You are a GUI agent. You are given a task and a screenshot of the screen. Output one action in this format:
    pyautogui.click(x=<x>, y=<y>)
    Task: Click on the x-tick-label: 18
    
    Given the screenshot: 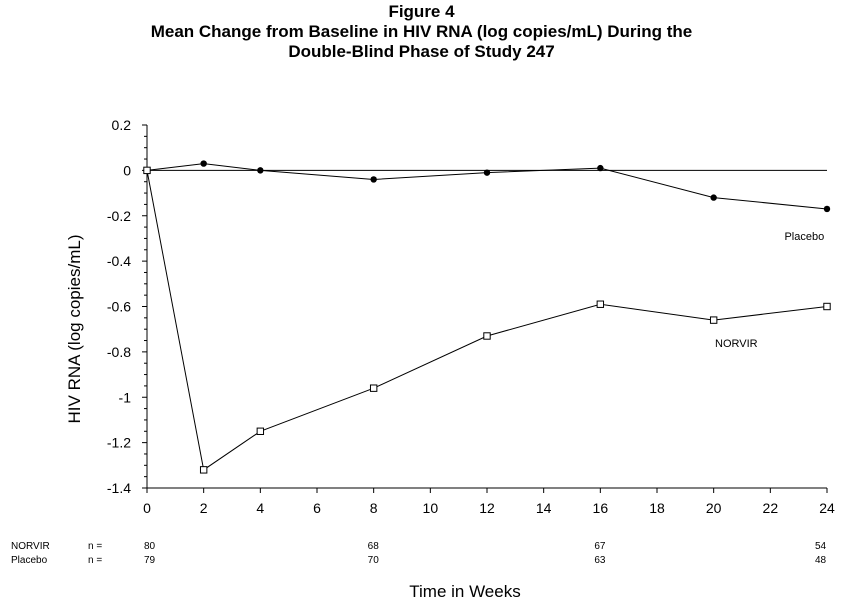 What is the action you would take?
    pyautogui.click(x=657, y=508)
    